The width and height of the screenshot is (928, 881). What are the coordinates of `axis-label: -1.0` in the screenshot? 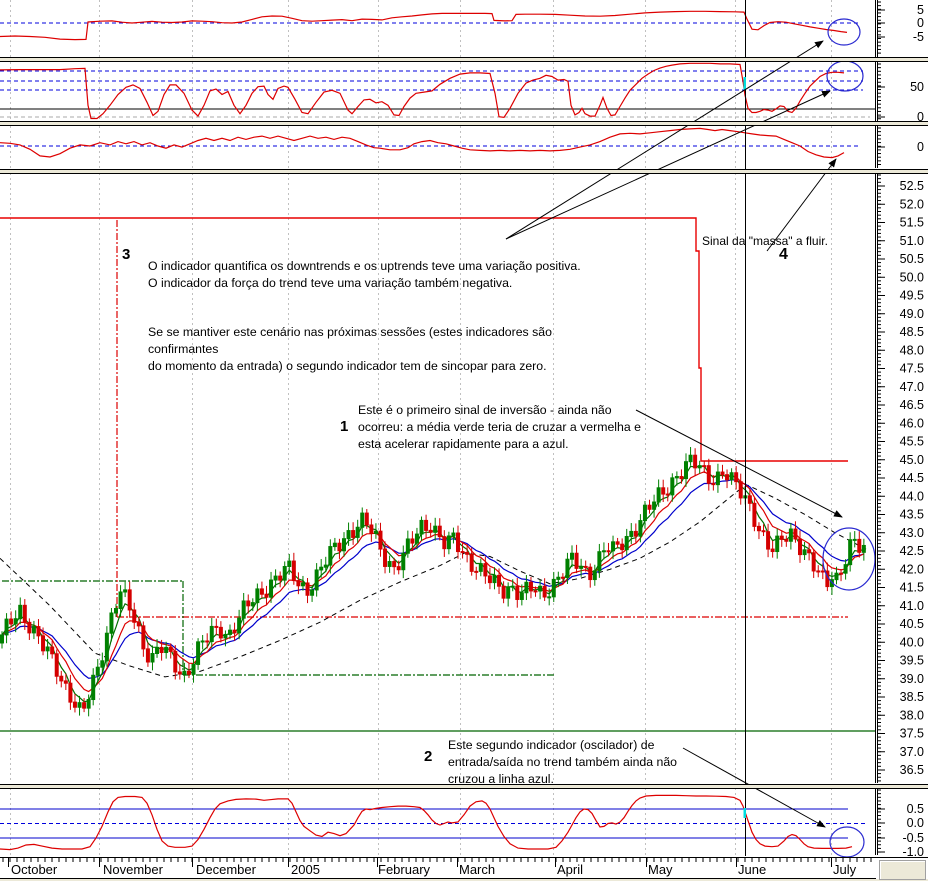 It's located at (913, 852).